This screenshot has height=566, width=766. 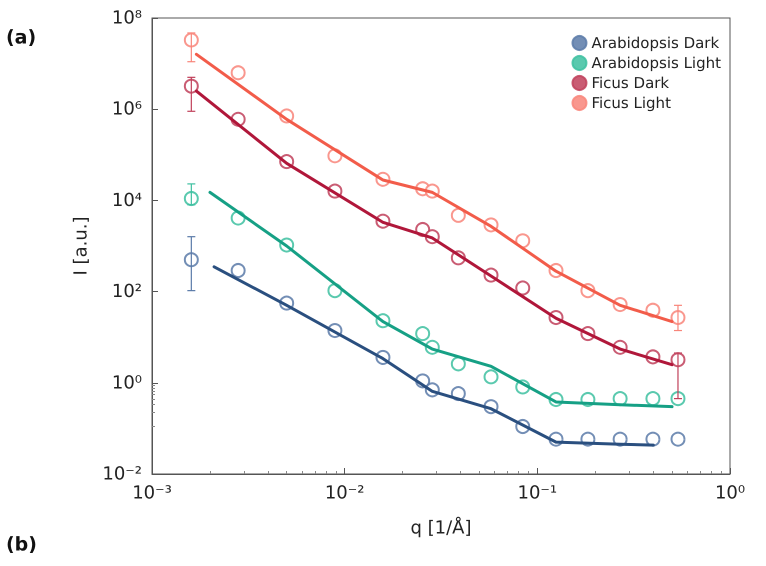 I want to click on y-axis-title: I [a.u.], so click(x=81, y=246).